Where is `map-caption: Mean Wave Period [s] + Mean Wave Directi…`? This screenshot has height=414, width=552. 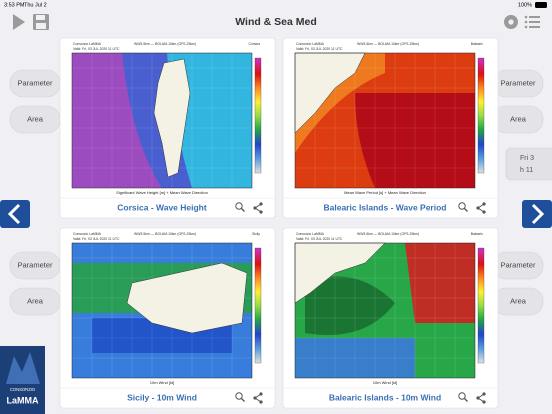 map-caption: Mean Wave Period [s] + Mean Wave Directi… is located at coordinates (385, 192).